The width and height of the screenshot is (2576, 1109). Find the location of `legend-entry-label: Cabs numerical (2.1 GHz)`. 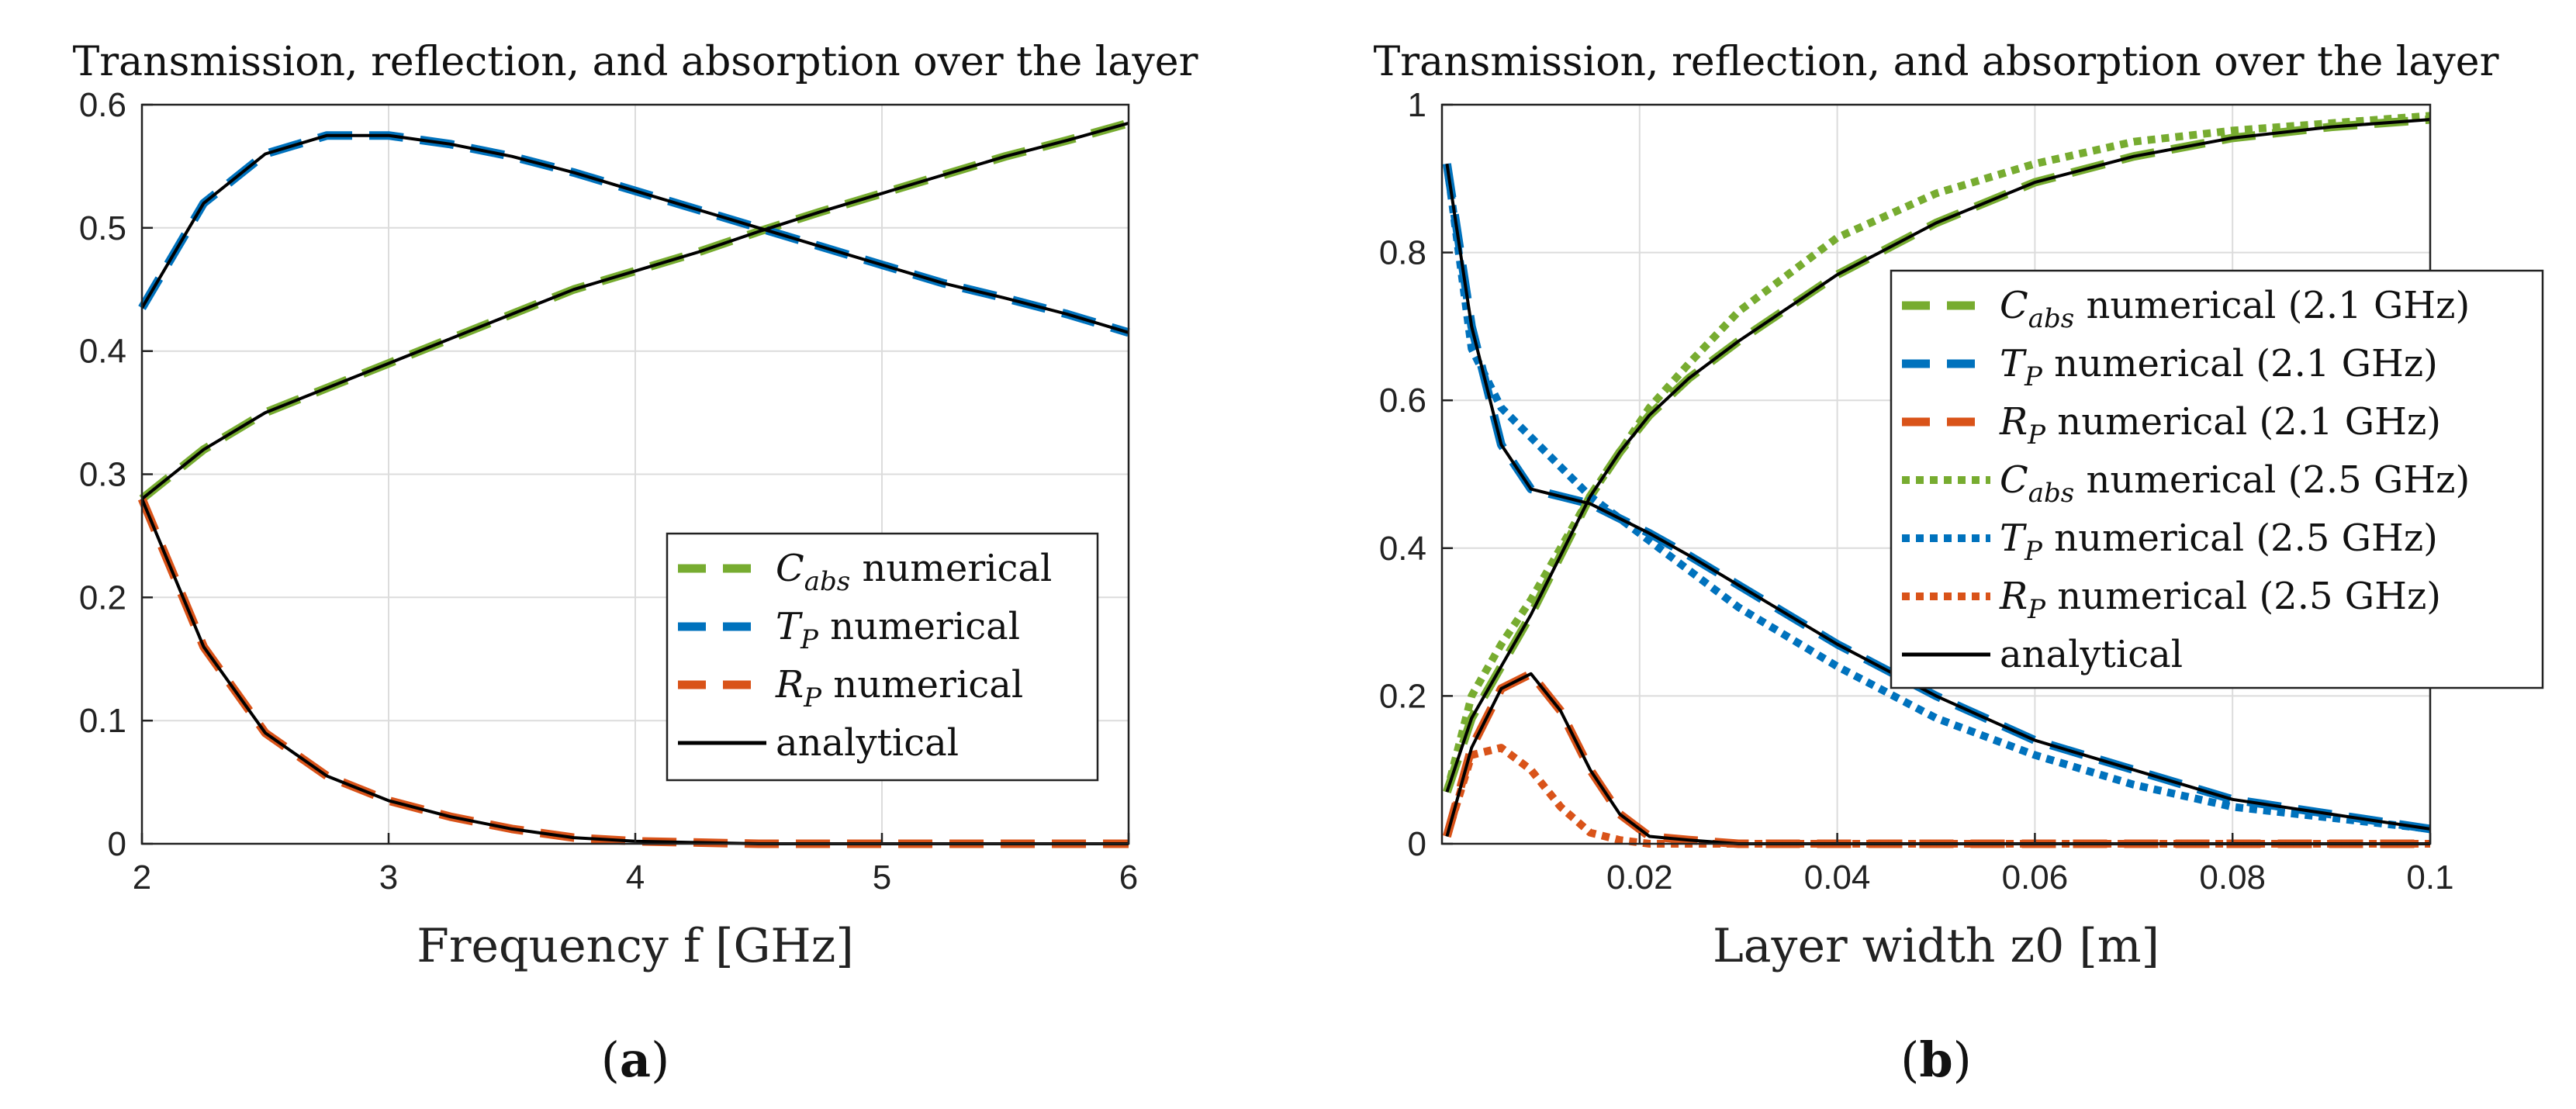

legend-entry-label: Cabs numerical (2.1 GHz) is located at coordinates (2235, 309).